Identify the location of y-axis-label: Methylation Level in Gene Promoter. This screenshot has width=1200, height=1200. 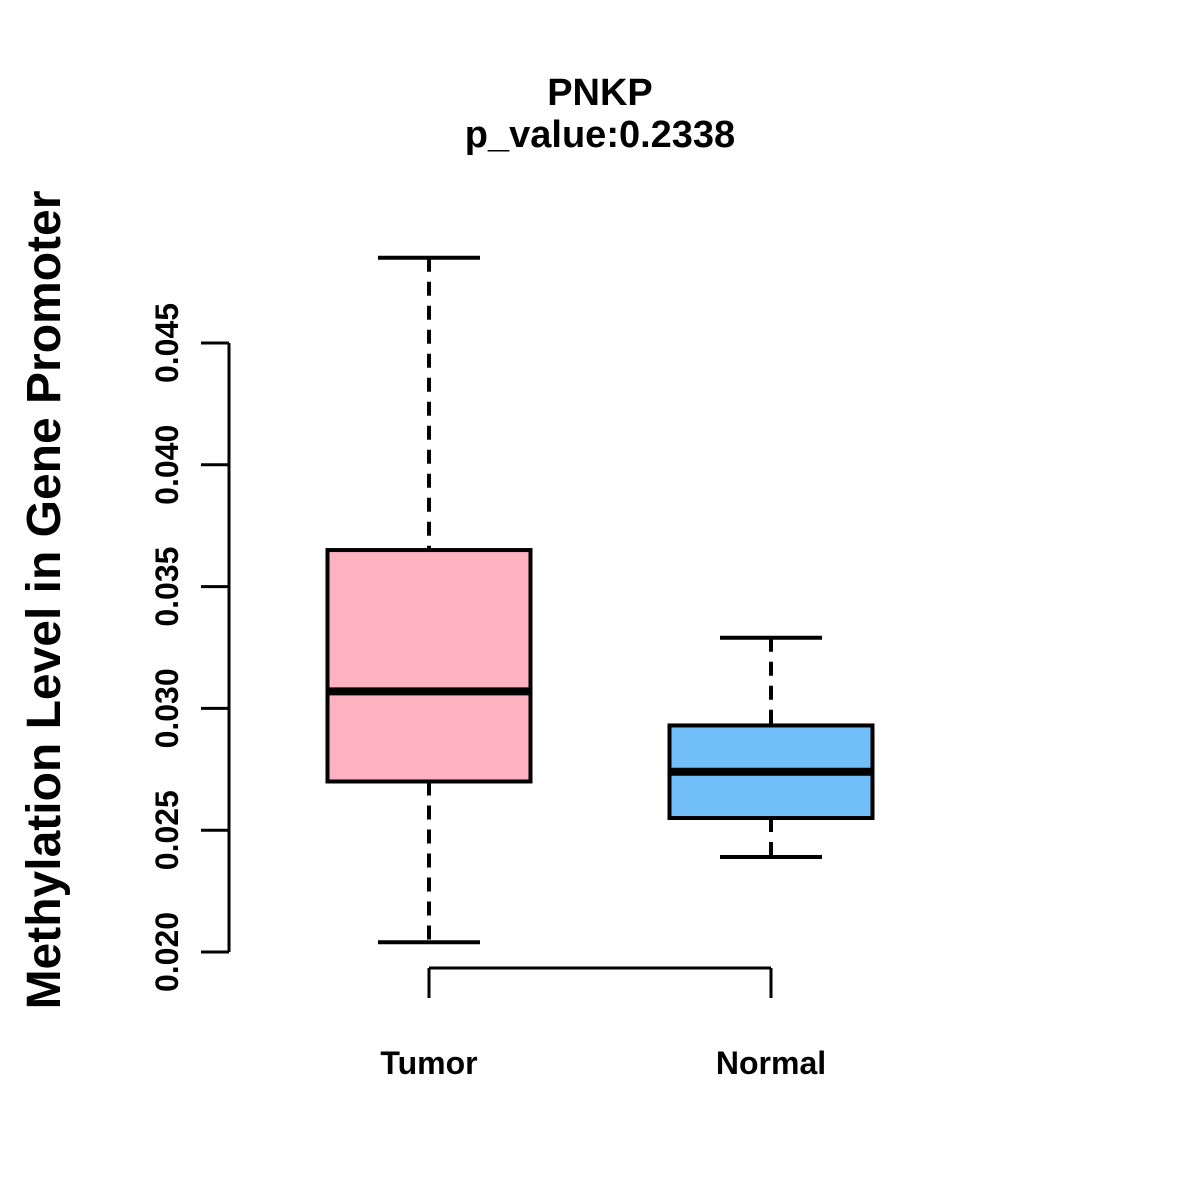
(44, 600).